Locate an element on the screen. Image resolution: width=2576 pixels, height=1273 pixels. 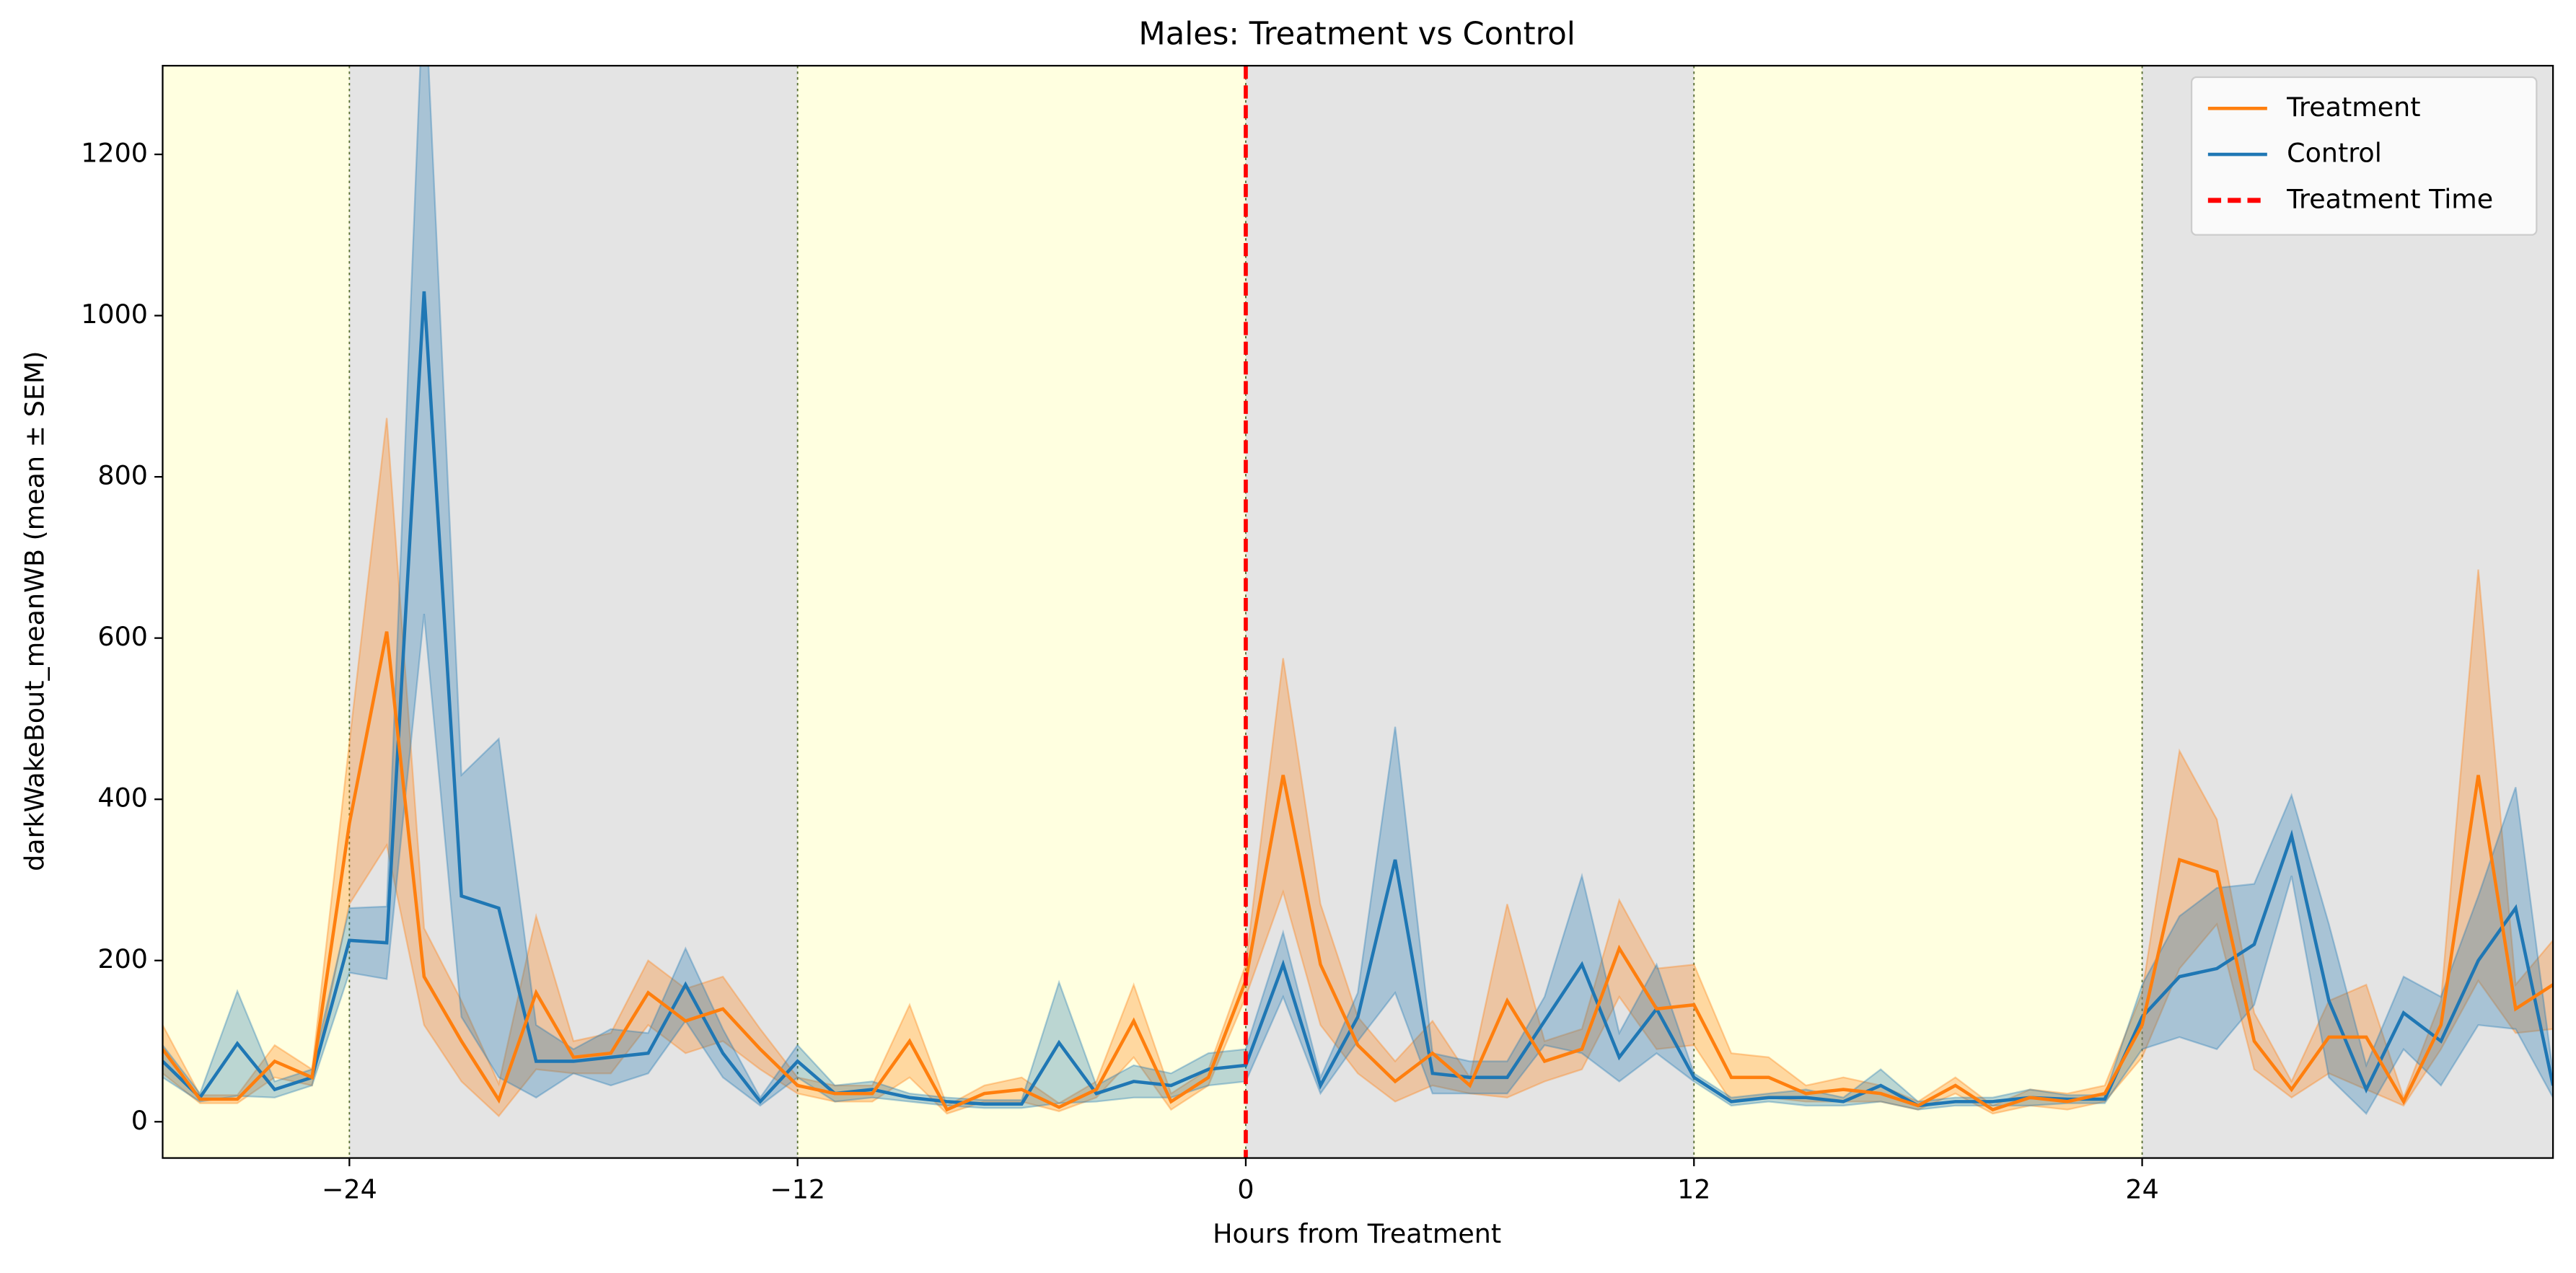
legend-label: Control is located at coordinates (2334, 153).